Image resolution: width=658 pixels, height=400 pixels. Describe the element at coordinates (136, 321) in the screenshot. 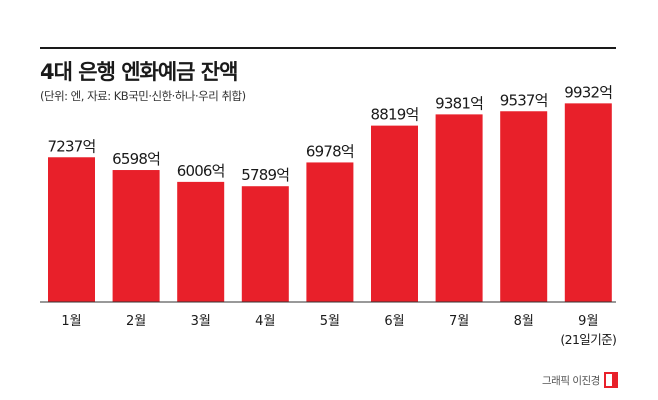

I see `category-label-2: 2월` at that location.